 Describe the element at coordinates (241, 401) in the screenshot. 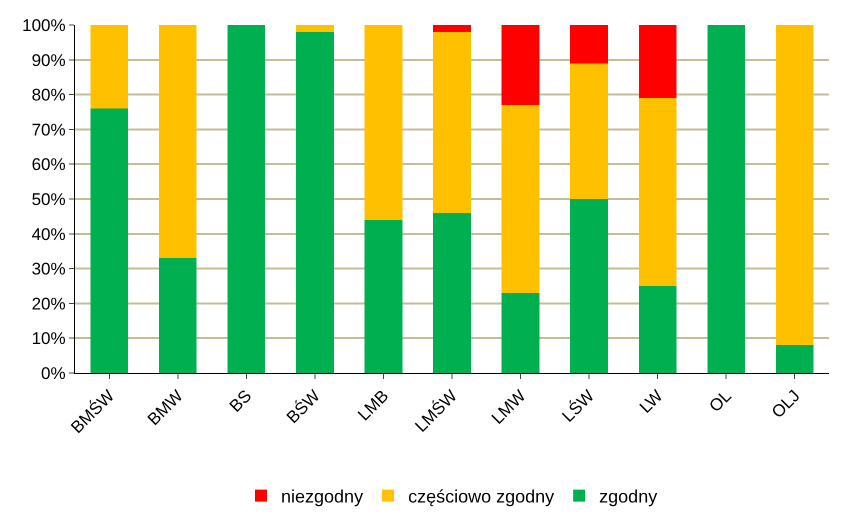

I see `x-tick-label: BS` at that location.